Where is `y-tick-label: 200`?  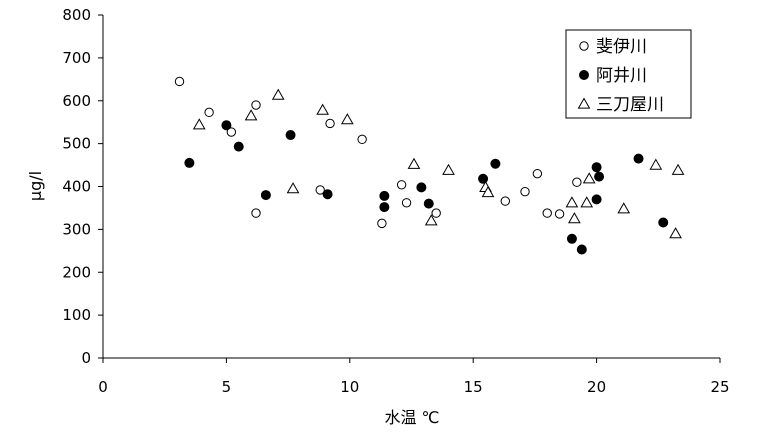 y-tick-label: 200 is located at coordinates (76, 272).